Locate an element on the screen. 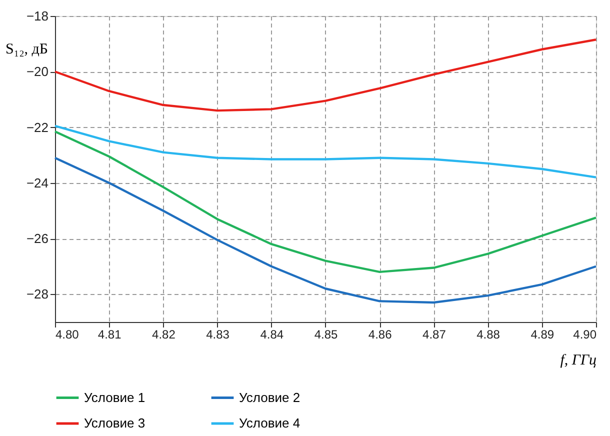 The image size is (610, 436). legend-label: Условие 1 is located at coordinates (115, 397).